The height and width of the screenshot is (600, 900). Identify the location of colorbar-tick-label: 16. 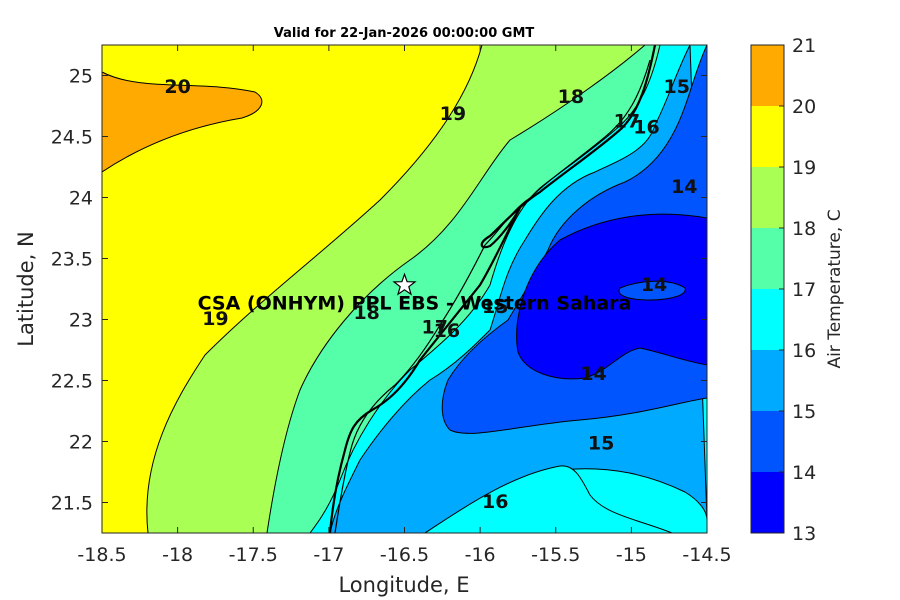
(804, 351).